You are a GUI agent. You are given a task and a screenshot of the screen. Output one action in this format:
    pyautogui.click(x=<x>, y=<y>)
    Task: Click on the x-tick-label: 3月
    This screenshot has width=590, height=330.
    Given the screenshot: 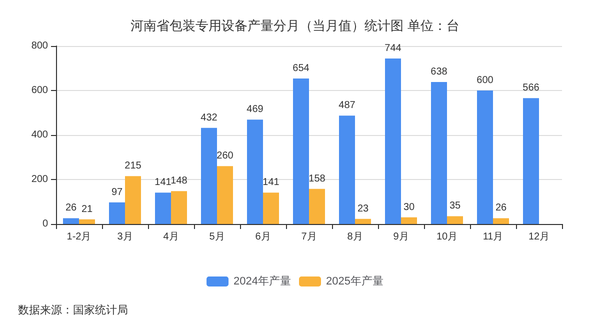 What is the action you would take?
    pyautogui.click(x=125, y=237)
    